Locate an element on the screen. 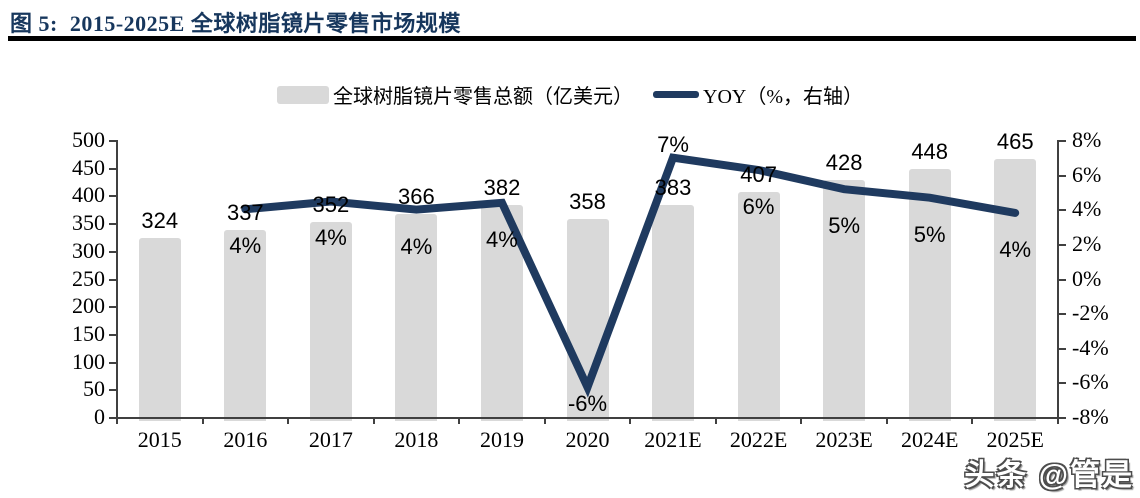  right-axis-tick-label: 8% is located at coordinates (1087, 139).